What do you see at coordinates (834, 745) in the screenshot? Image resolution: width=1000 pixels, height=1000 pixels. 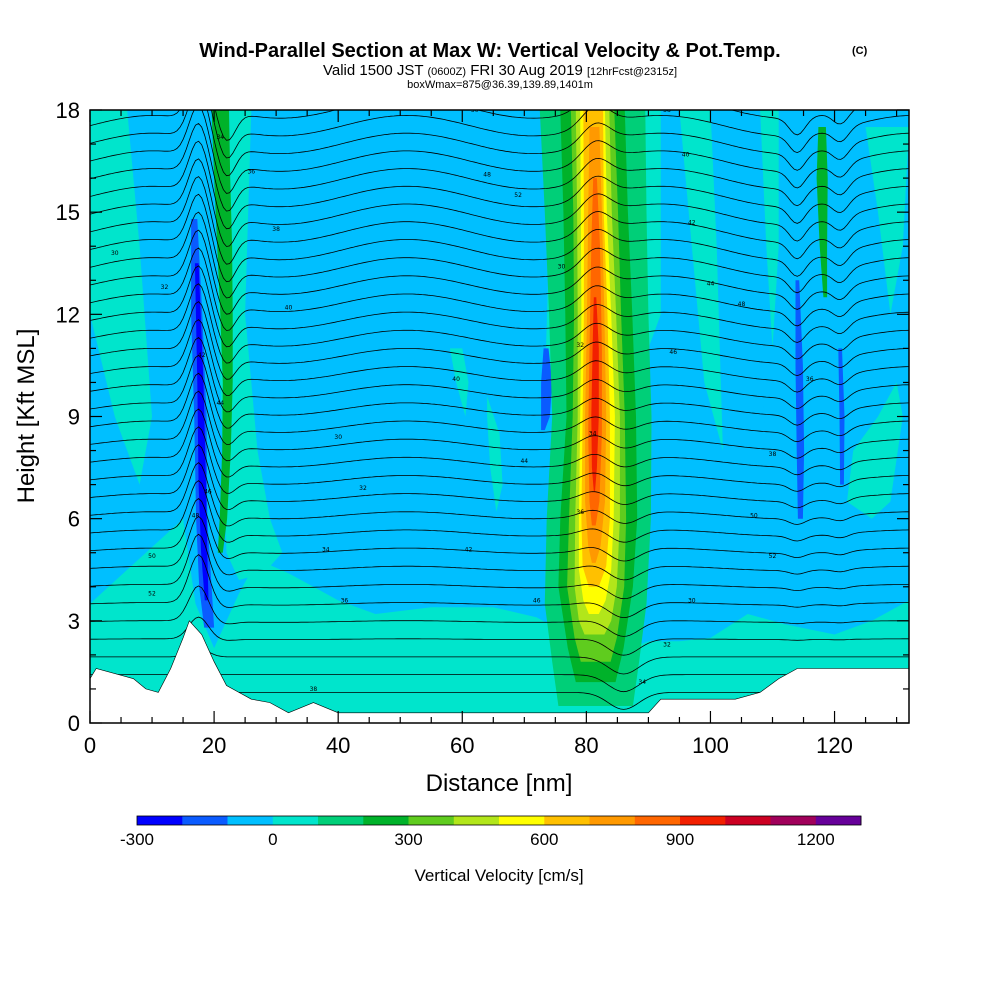 I see `x-tick-label: 120` at bounding box center [834, 745].